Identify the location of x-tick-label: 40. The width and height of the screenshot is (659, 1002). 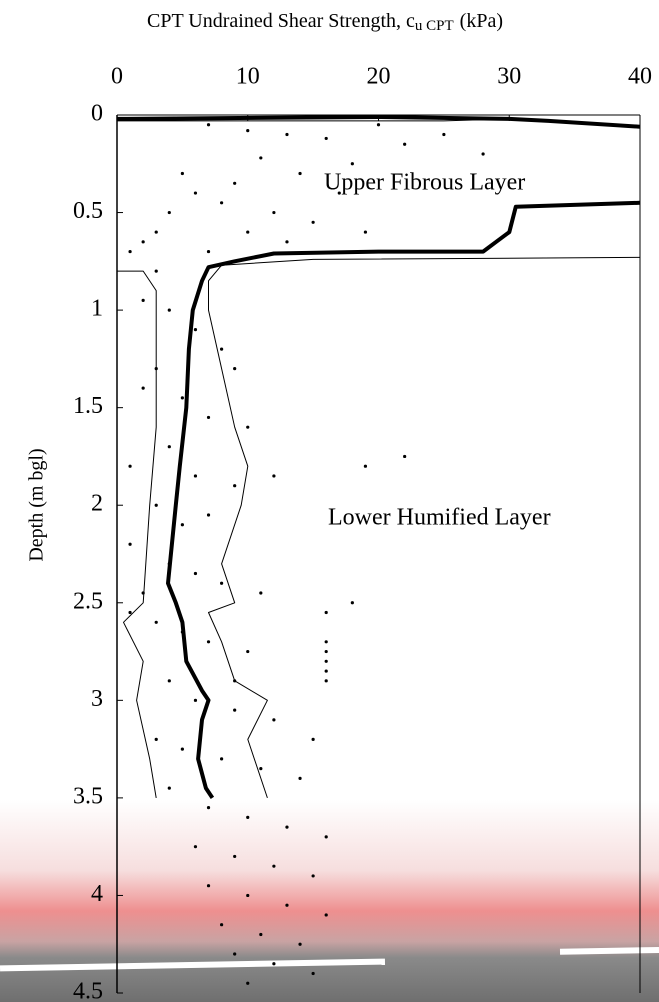
(640, 77).